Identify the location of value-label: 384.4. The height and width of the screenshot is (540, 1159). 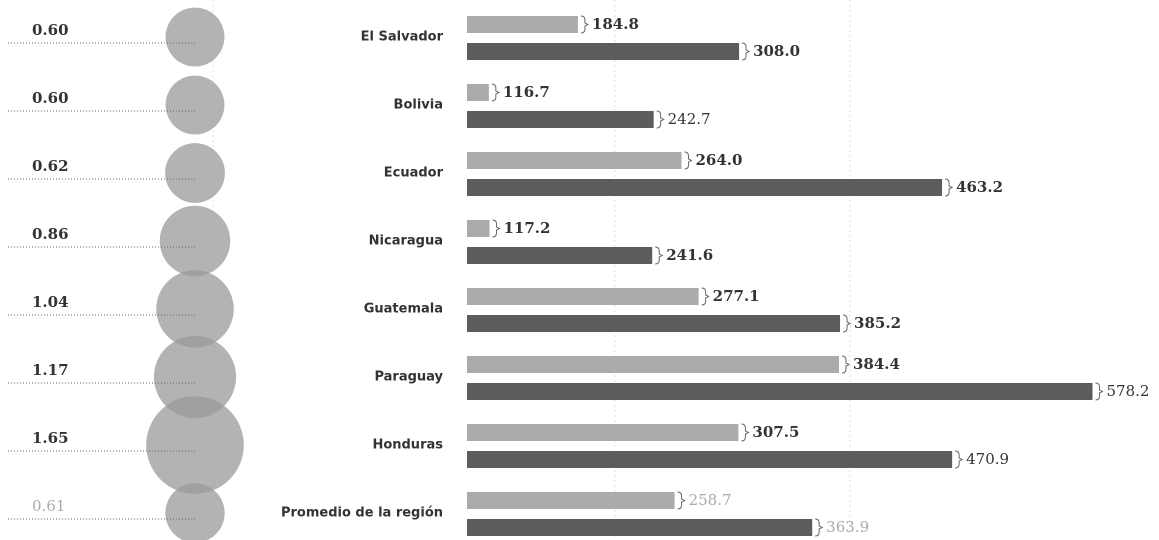
(876, 364).